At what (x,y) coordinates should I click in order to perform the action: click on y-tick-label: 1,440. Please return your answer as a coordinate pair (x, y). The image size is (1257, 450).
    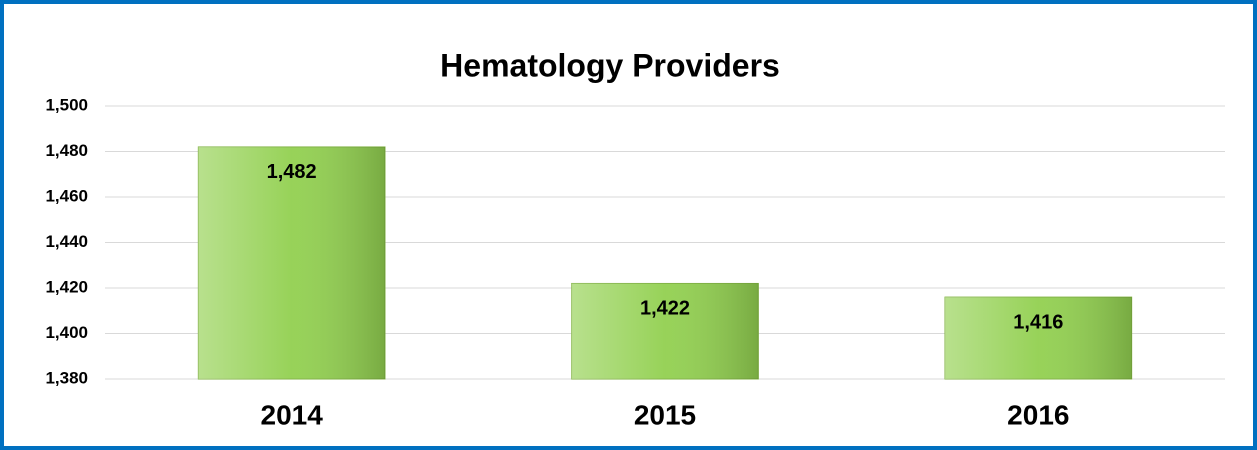
    Looking at the image, I should click on (66, 241).